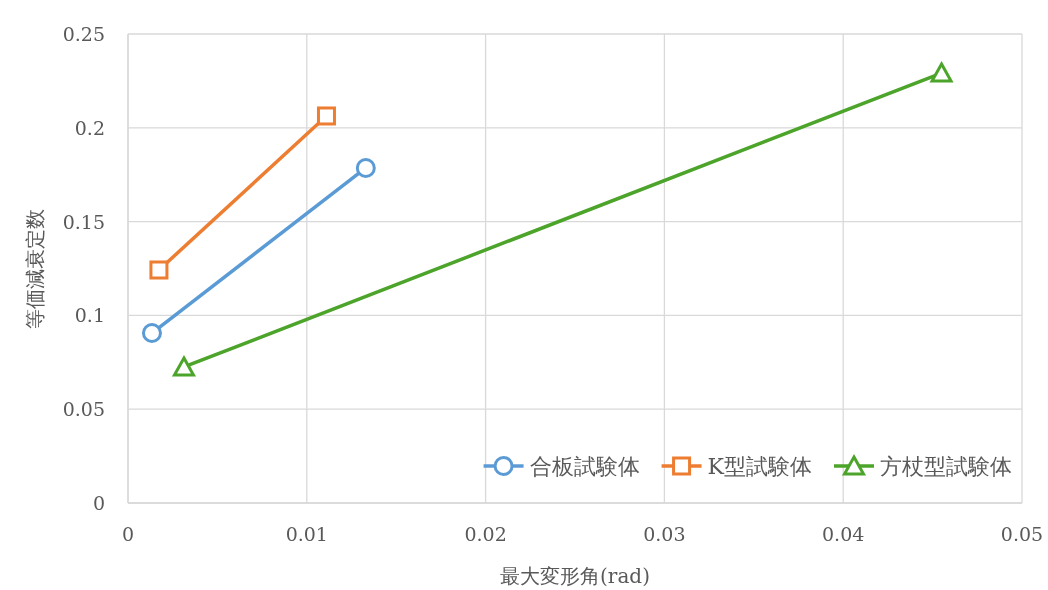 This screenshot has height=590, width=1048. Describe the element at coordinates (306, 534) in the screenshot. I see `x-tick-label: 0.01` at that location.